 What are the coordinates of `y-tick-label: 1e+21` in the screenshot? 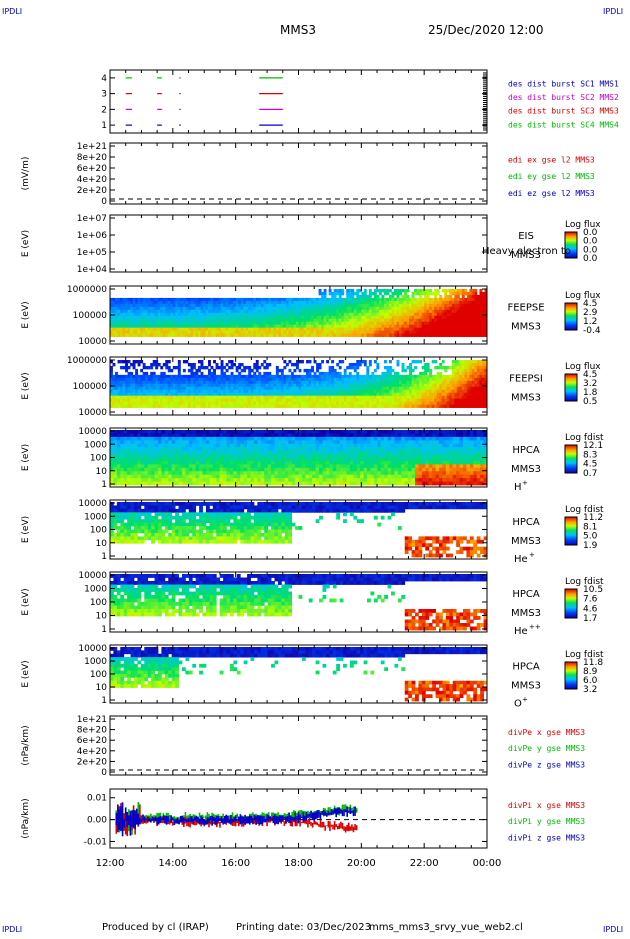 It's located at (92, 147).